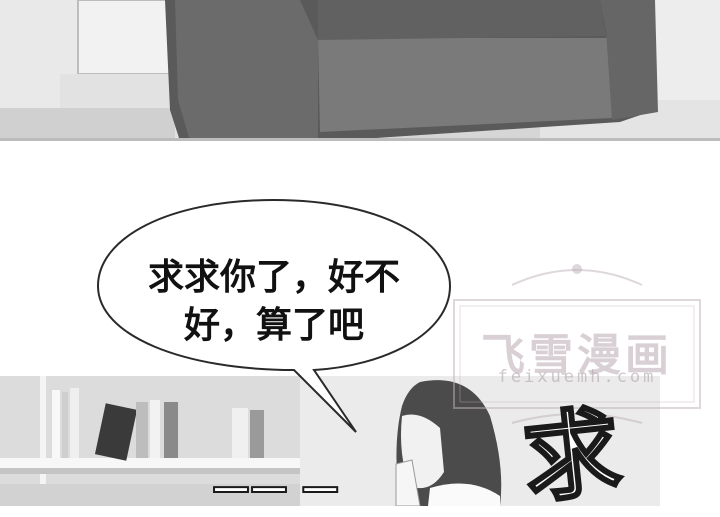 Image resolution: width=720 pixels, height=517 pixels. I want to click on sound-effect-dash: —— —, so click(275, 487).